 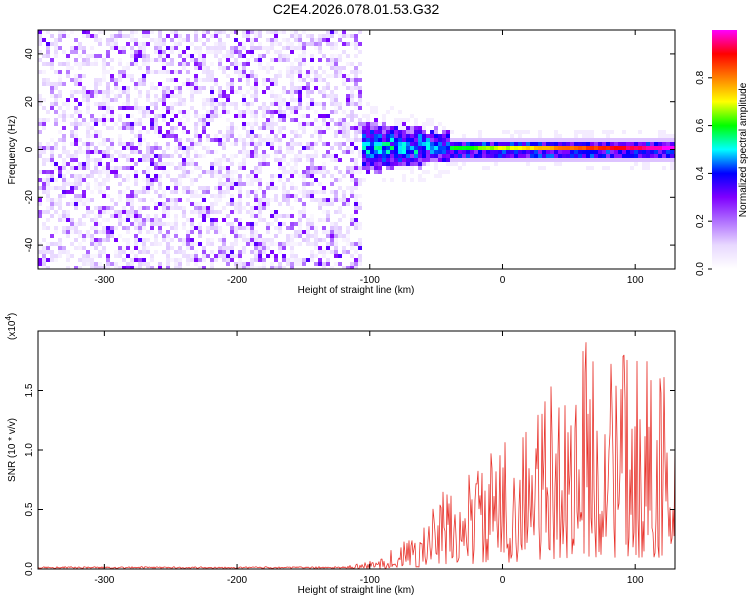 I want to click on y-tick-label: 0.5, so click(x=29, y=509).